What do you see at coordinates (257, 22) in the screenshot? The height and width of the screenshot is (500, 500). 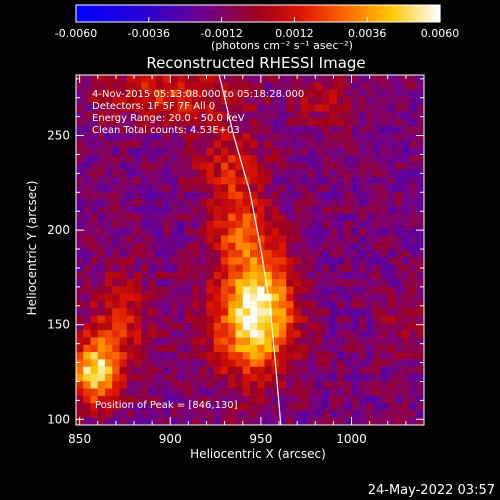 I see `colorbar: -0.0060 -0.0036 -0.0012 0.0012 0.0036 0.0060` at bounding box center [257, 22].